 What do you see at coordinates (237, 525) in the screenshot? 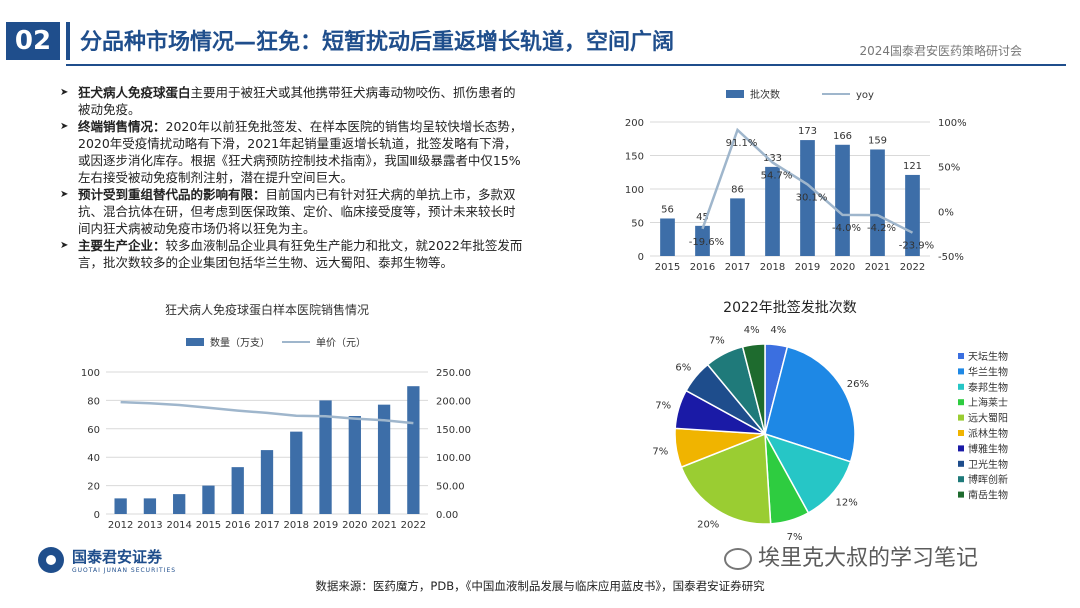
I see `x-tick-label: 2016` at bounding box center [237, 525].